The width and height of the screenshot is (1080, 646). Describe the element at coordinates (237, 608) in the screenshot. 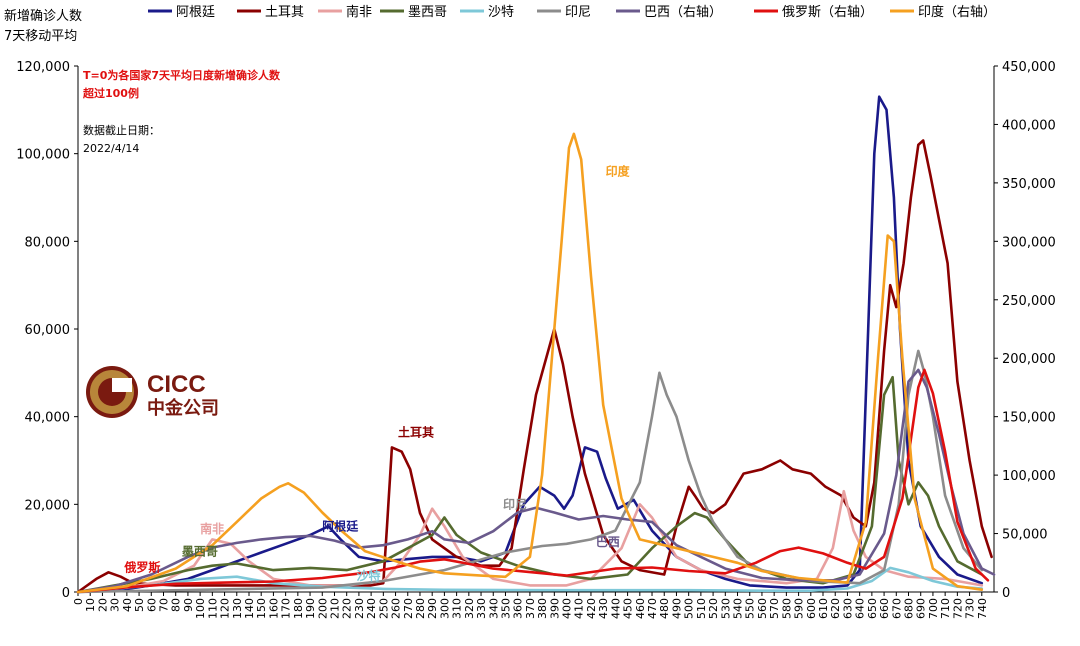

I see `x-tick-label: 130` at that location.